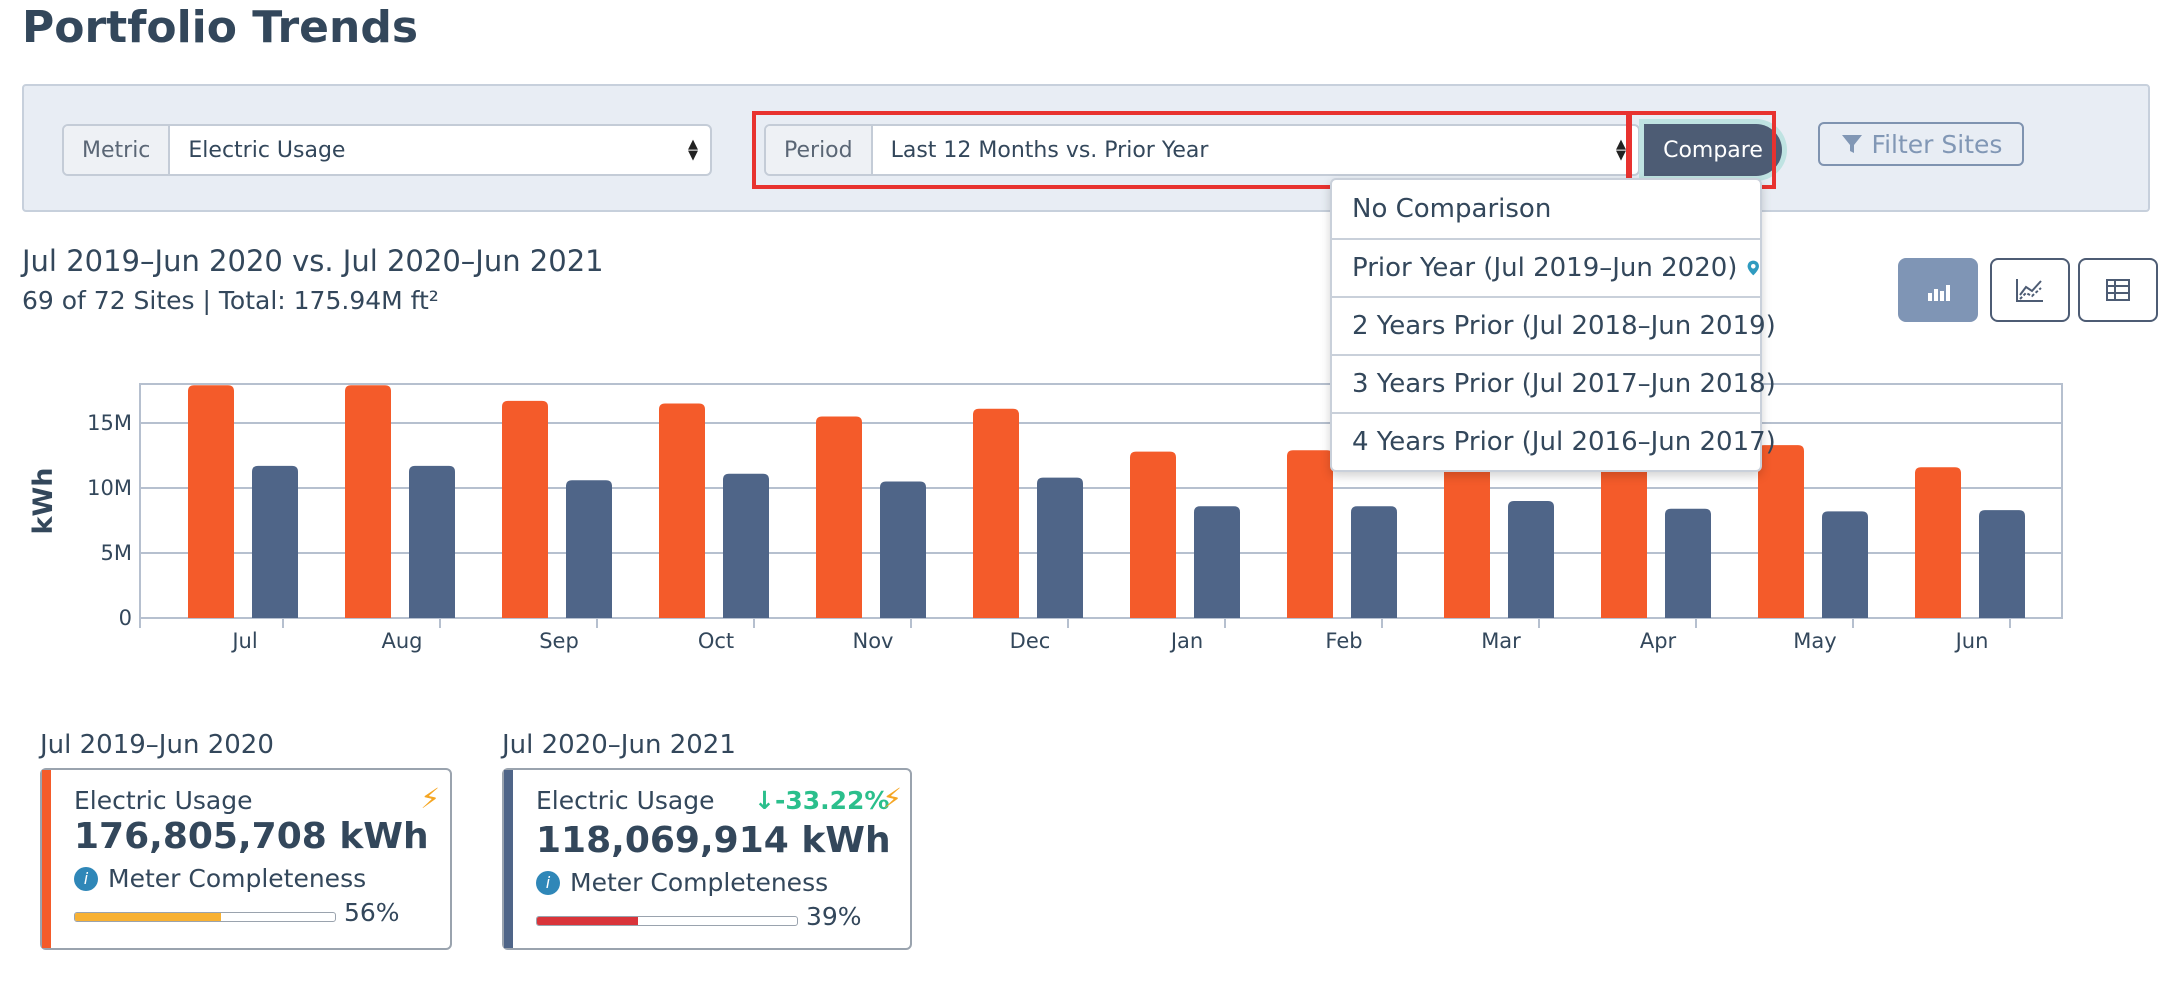 This screenshot has width=2174, height=986. What do you see at coordinates (1851, 144) in the screenshot?
I see `filter-icon` at bounding box center [1851, 144].